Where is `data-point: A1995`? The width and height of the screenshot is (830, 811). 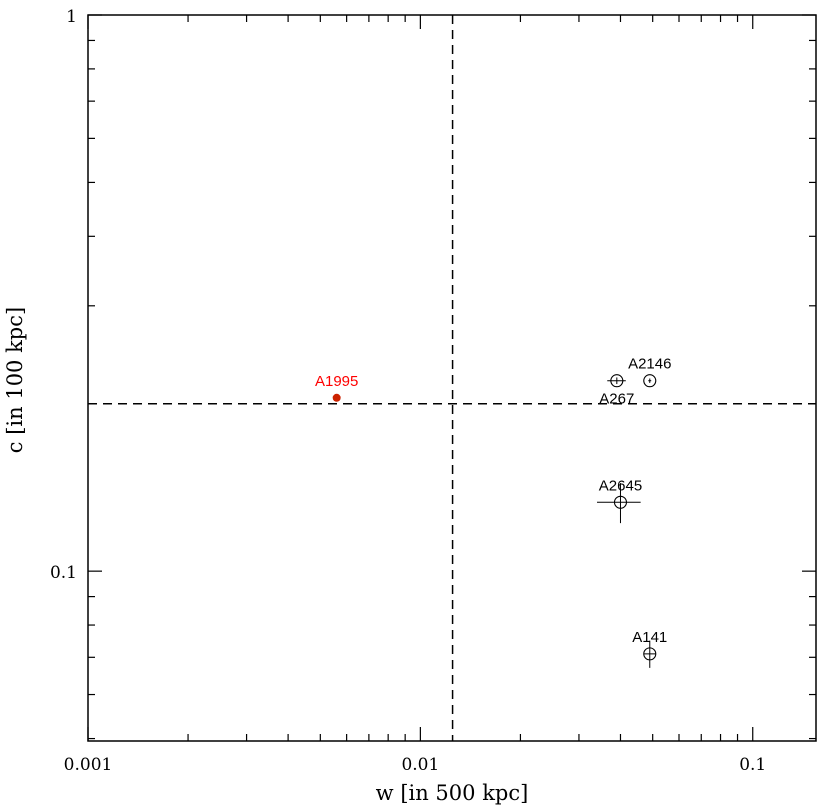
data-point: A1995 is located at coordinates (336, 387).